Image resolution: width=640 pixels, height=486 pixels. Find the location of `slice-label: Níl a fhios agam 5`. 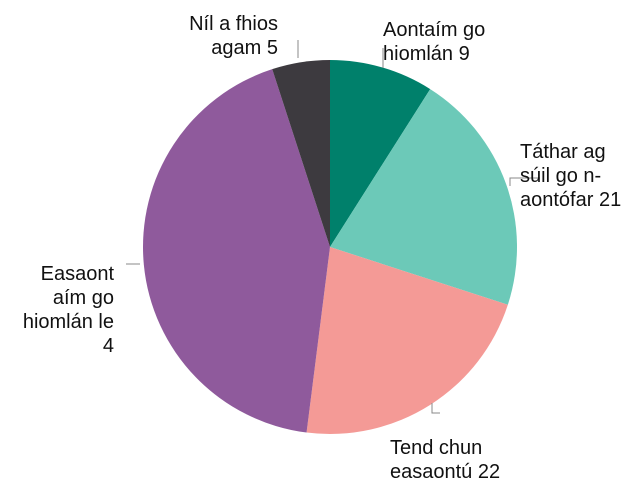

slice-label: Níl a fhios agam 5 is located at coordinates (233, 36).